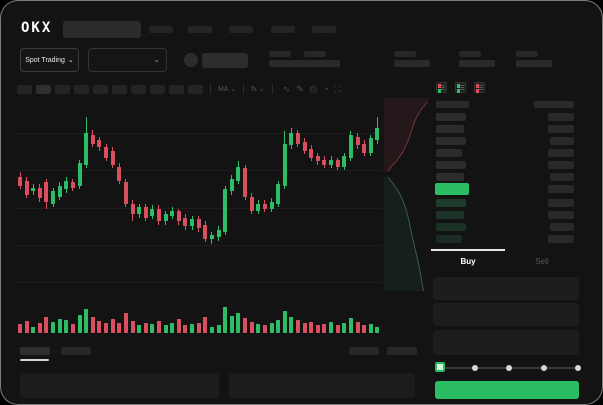 Image resolution: width=603 pixels, height=405 pixels. I want to click on tab-sell: Sell, so click(542, 260).